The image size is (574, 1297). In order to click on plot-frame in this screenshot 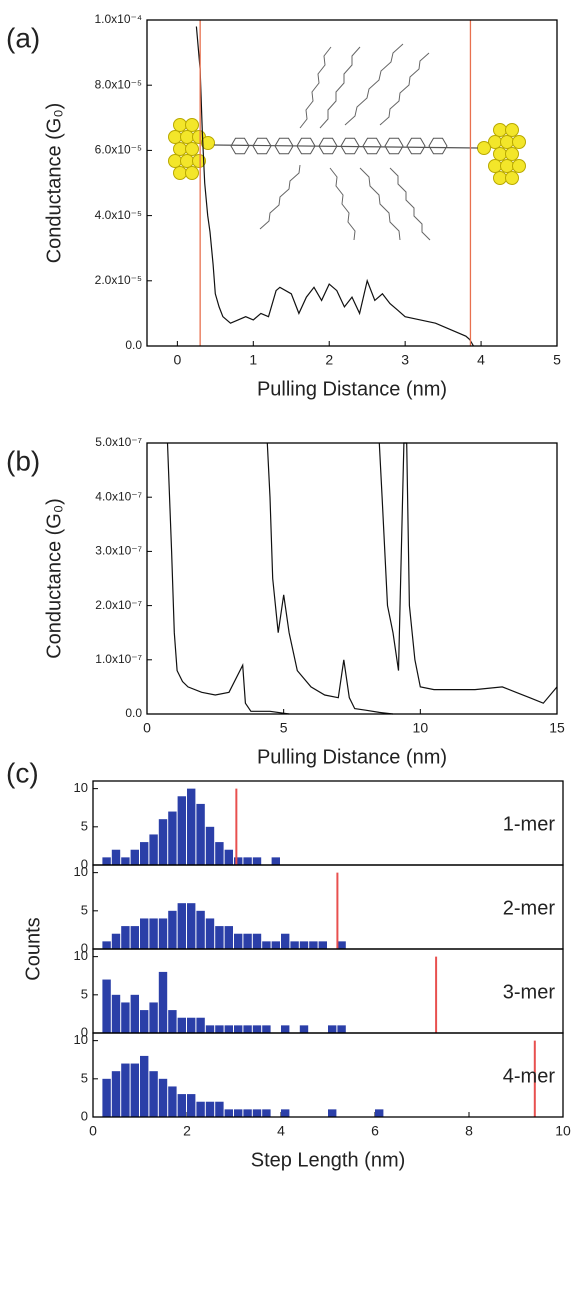, I will do `click(328, 1075)`.